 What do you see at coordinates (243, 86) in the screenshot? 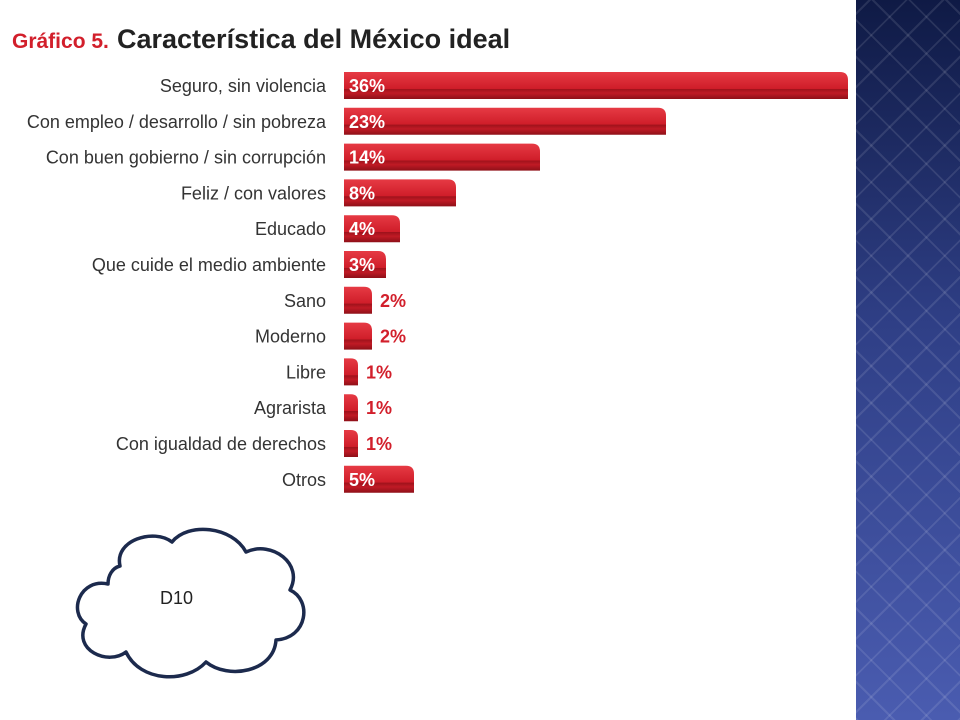
I see `category-label: Seguro, sin violencia` at bounding box center [243, 86].